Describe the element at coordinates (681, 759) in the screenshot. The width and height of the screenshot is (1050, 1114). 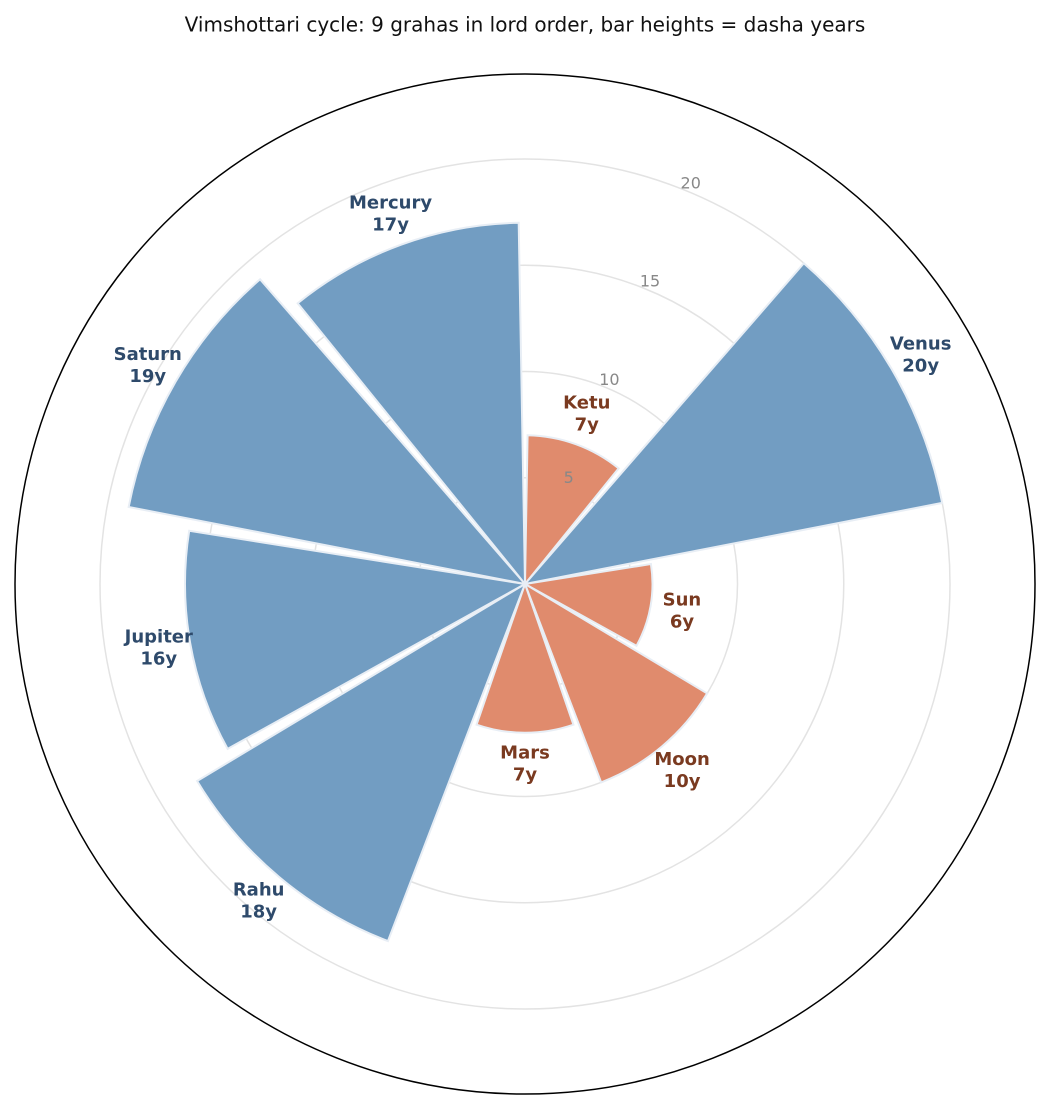
I see `category-label: Moon` at that location.